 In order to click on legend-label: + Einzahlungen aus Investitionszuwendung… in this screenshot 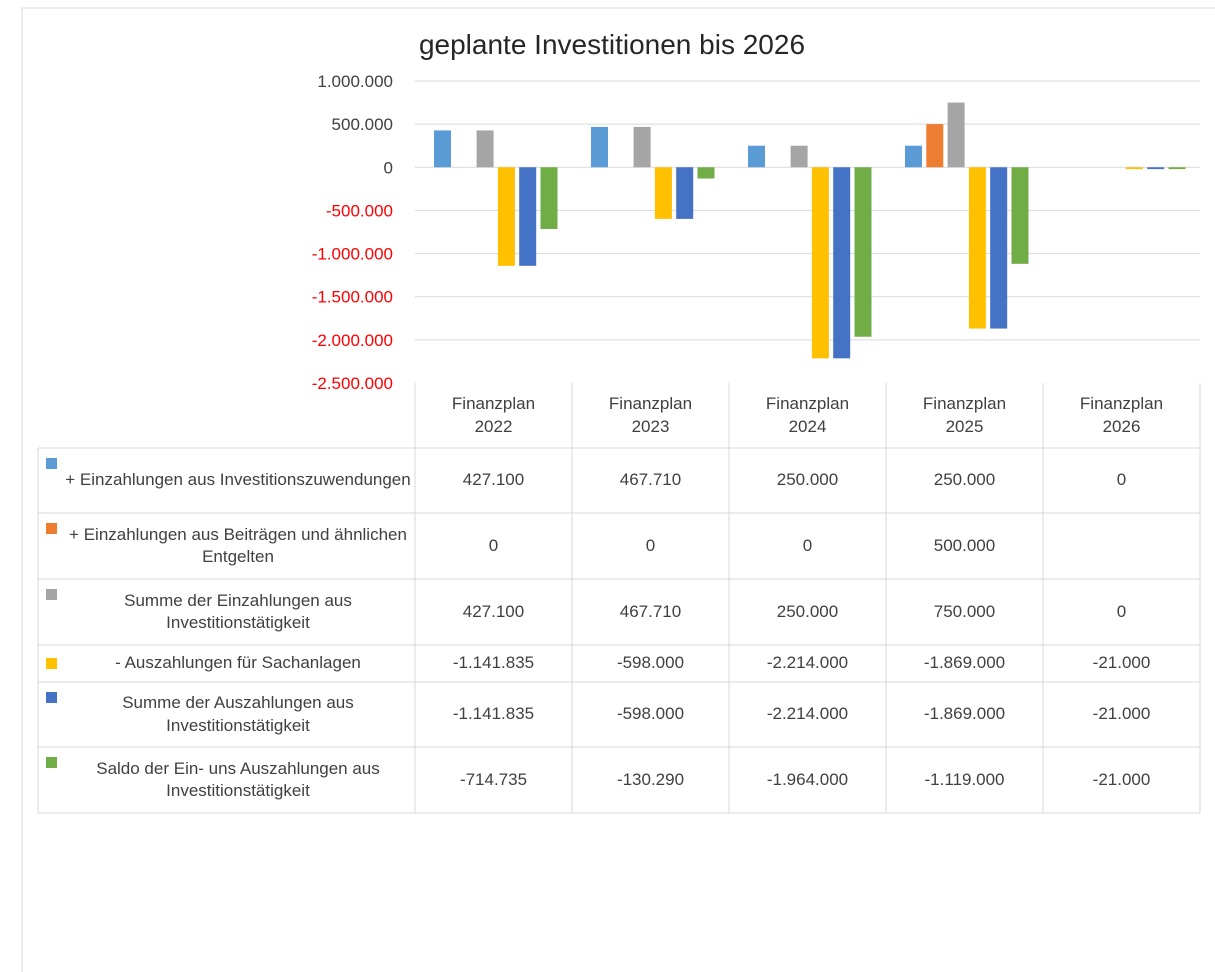, I will do `click(238, 480)`.